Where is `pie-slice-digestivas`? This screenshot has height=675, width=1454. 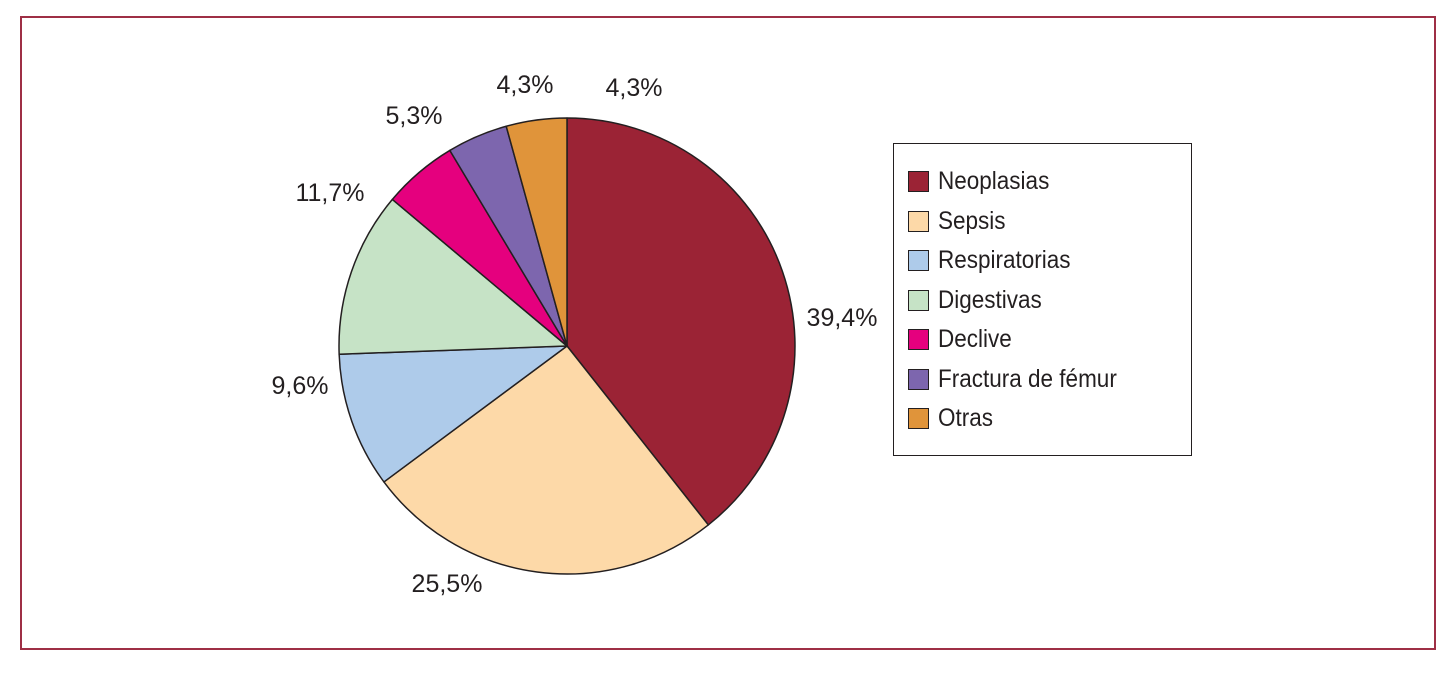 pie-slice-digestivas is located at coordinates (453, 276).